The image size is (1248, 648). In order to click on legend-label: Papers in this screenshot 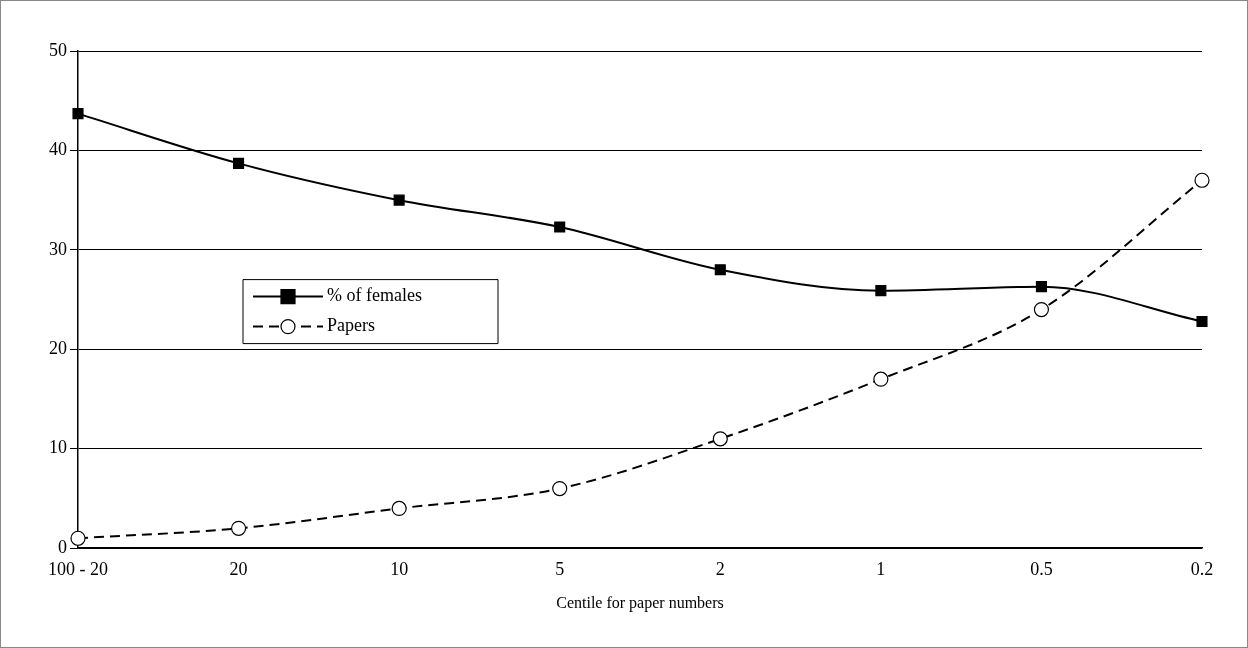, I will do `click(351, 325)`.